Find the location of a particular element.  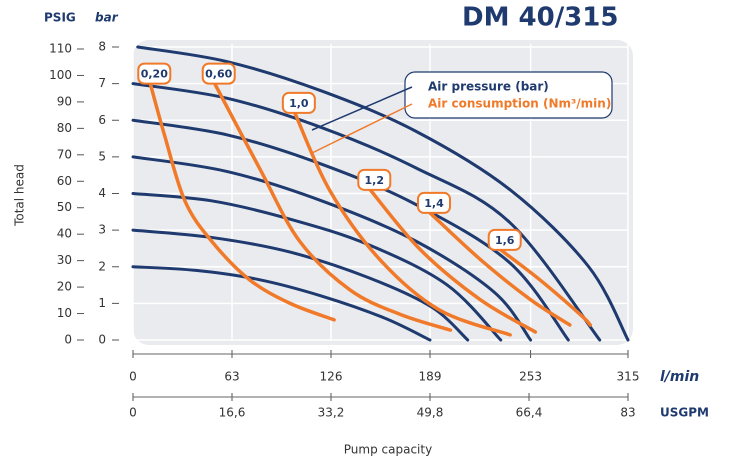

y2-unit: bar is located at coordinates (107, 18).